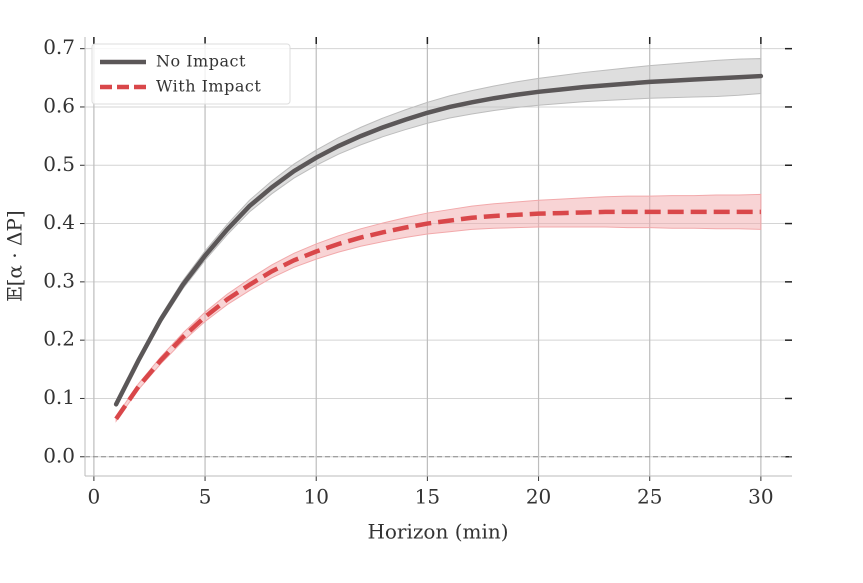 The image size is (863, 583). Describe the element at coordinates (15, 255) in the screenshot. I see `y-axis-label: 𝔼[α · ΔP]` at that location.